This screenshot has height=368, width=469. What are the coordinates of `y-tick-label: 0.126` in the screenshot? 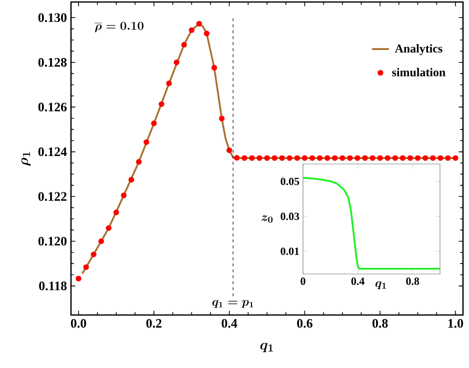 It's located at (52, 107).